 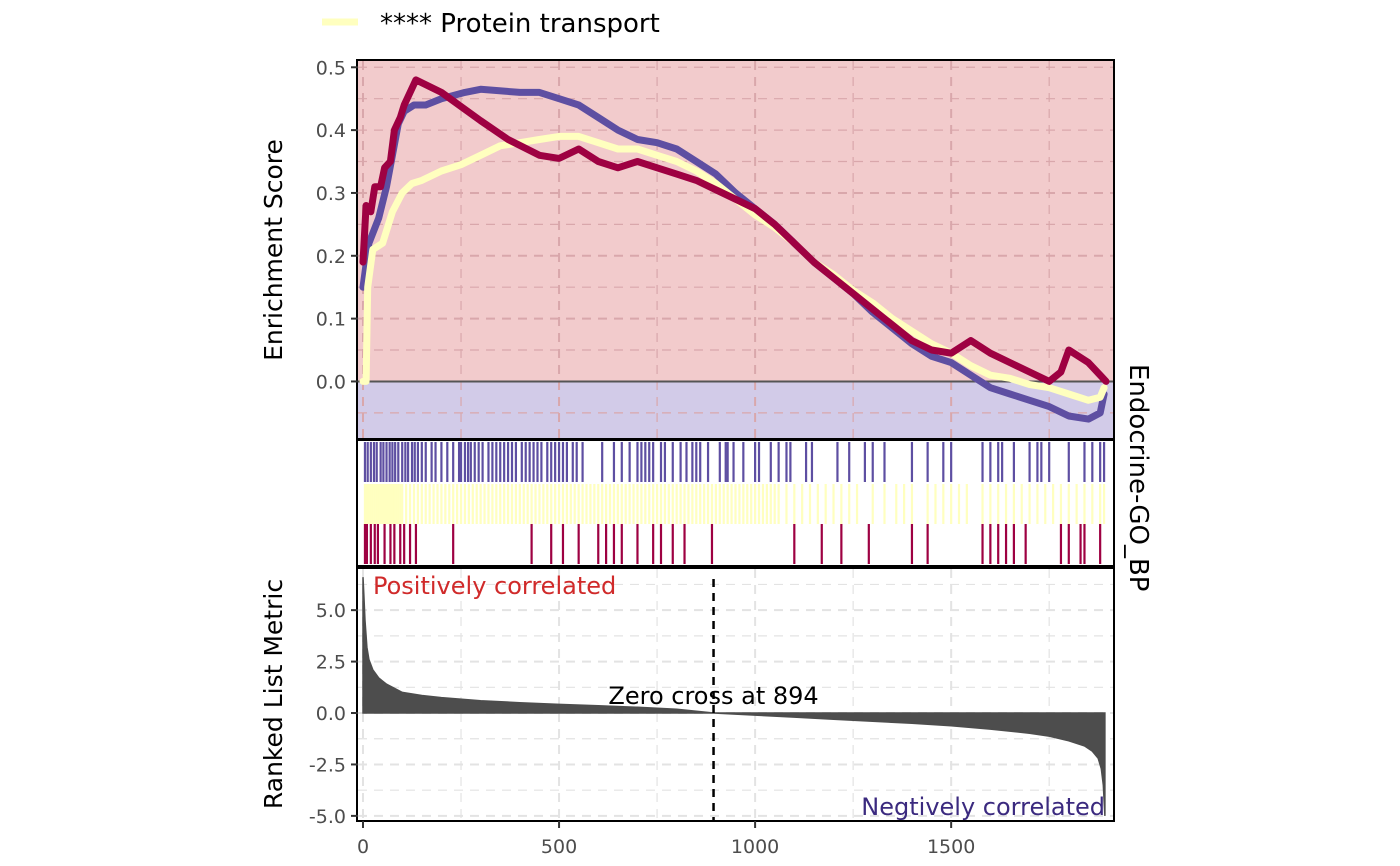 I want to click on x-tick-label: 1000, so click(x=755, y=847).